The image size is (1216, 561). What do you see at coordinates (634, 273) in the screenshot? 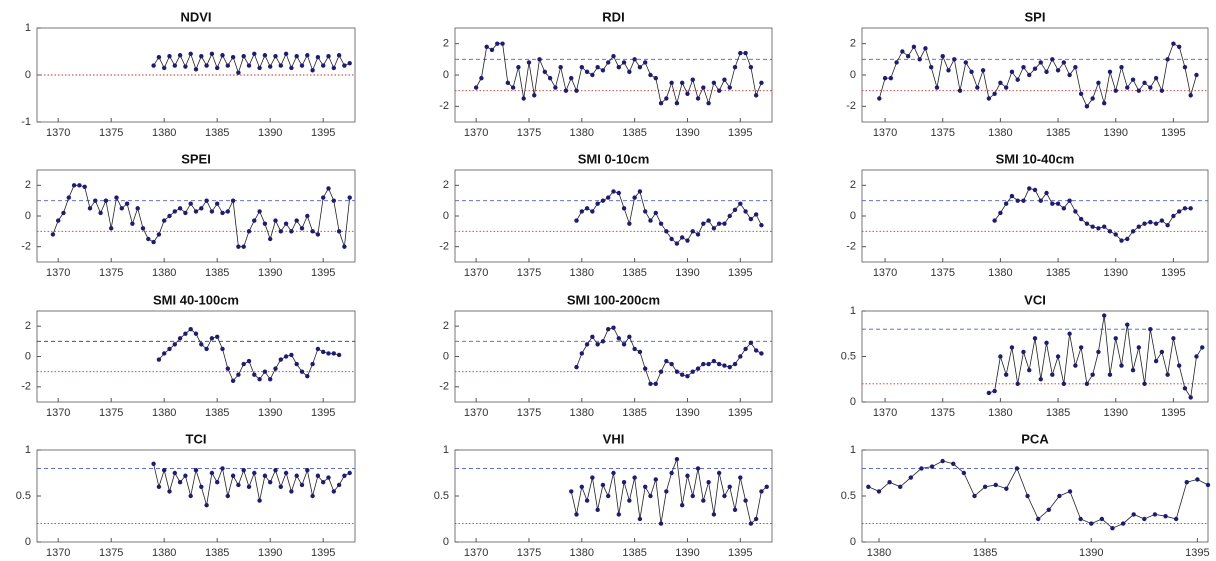
I see `x-tick-label: 1385` at bounding box center [634, 273].